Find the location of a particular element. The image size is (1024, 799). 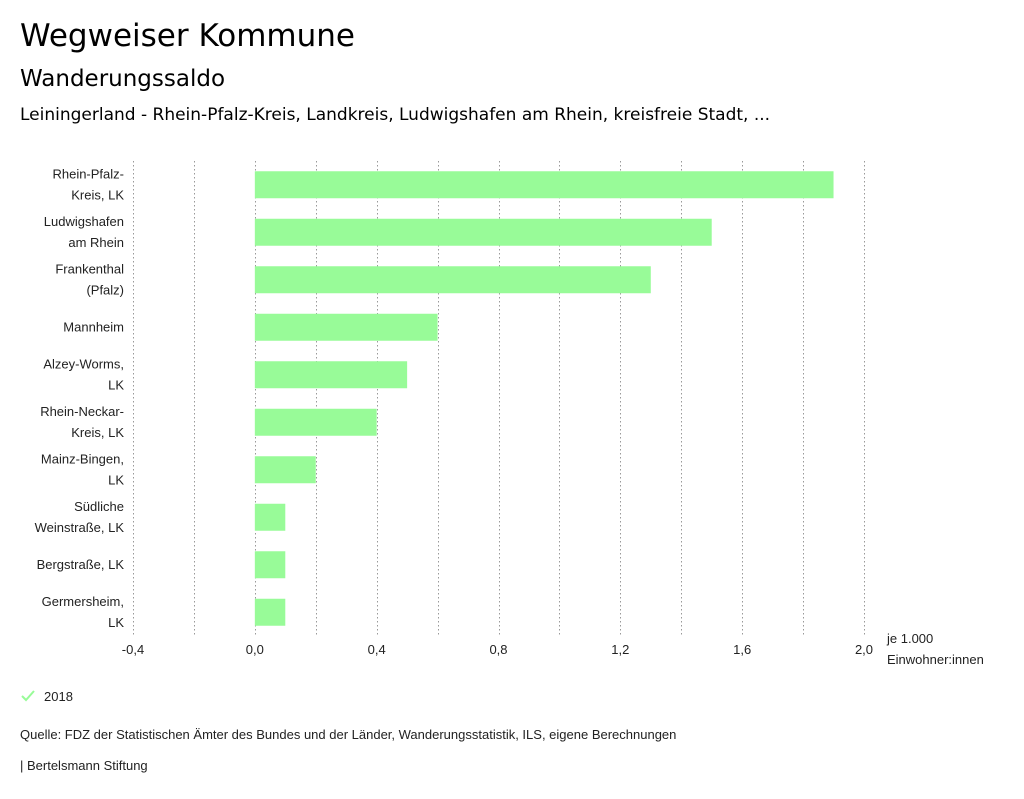

category-label: Germersheim, is located at coordinates (83, 601).